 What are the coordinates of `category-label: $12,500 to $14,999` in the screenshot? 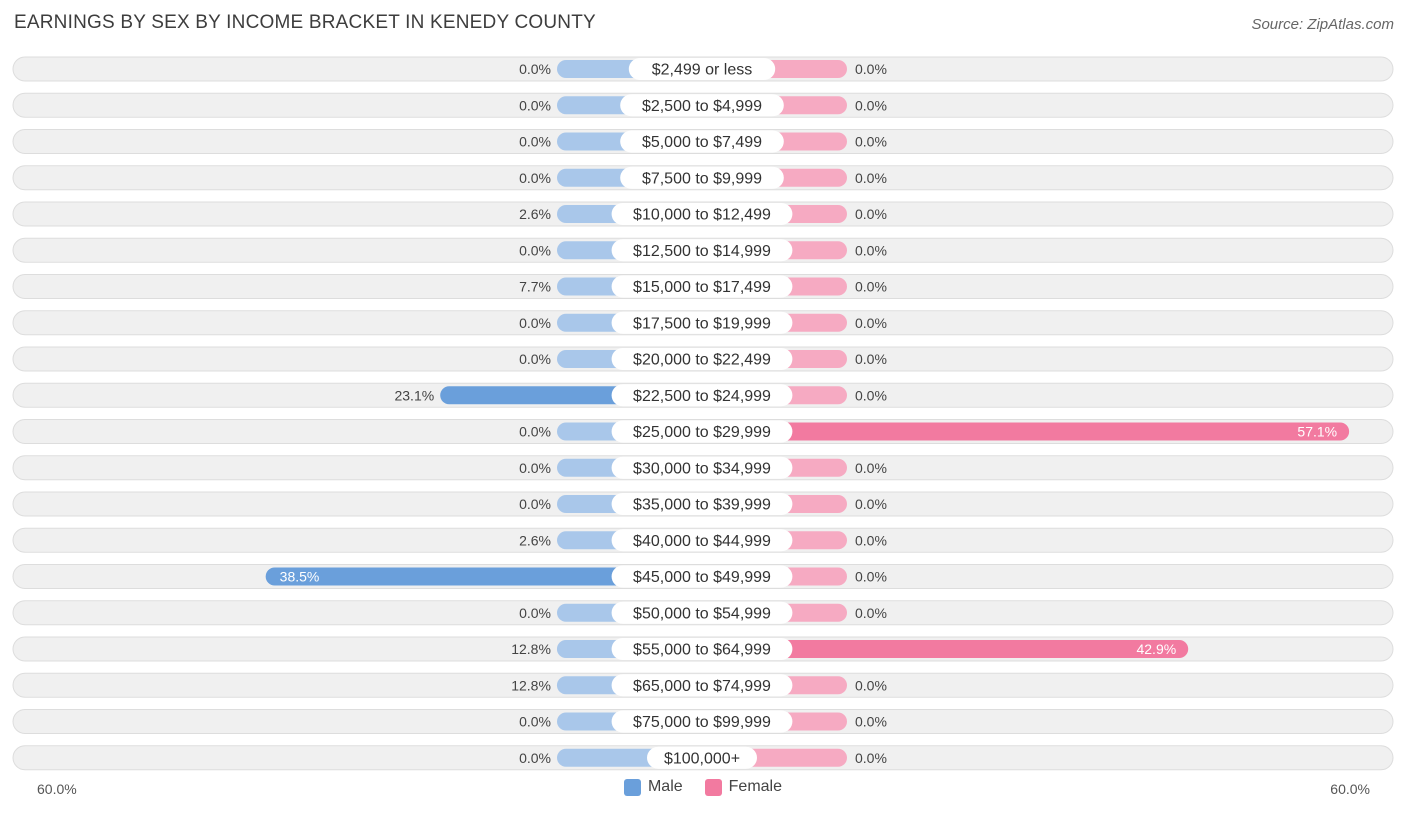 It's located at (702, 251).